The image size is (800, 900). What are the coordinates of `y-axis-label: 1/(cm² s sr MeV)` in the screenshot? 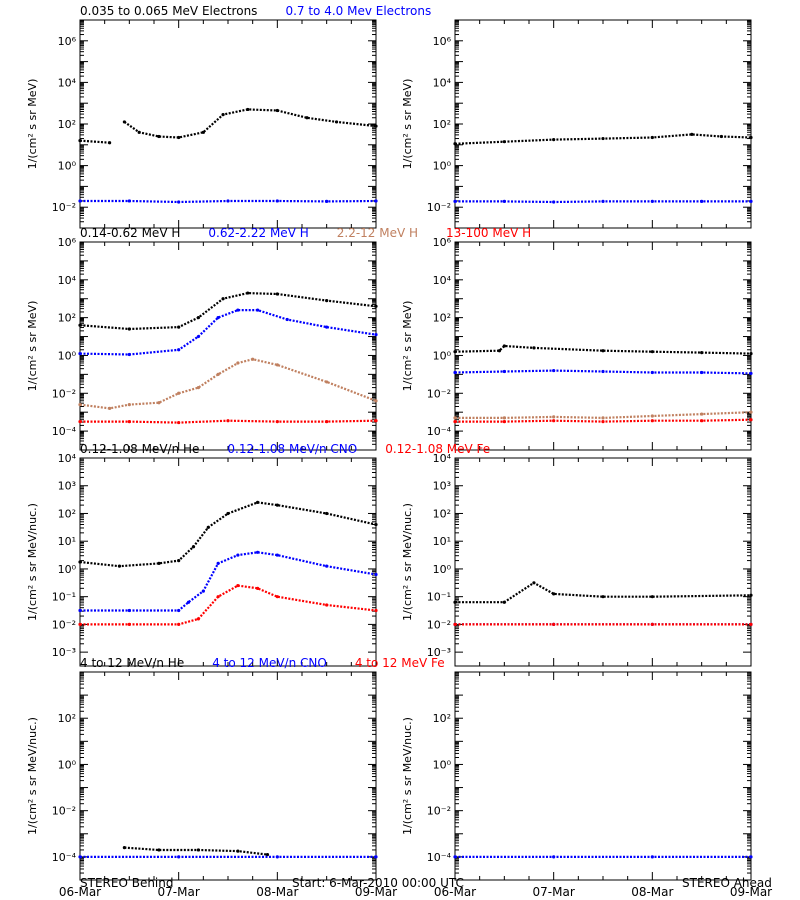 It's located at (407, 124).